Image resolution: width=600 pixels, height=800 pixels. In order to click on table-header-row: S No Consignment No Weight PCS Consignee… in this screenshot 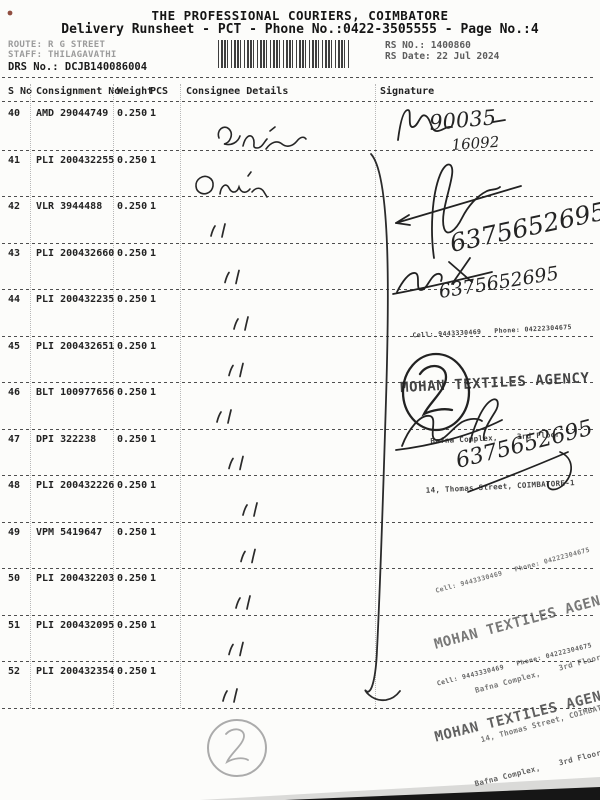, I will do `click(300, 93)`.